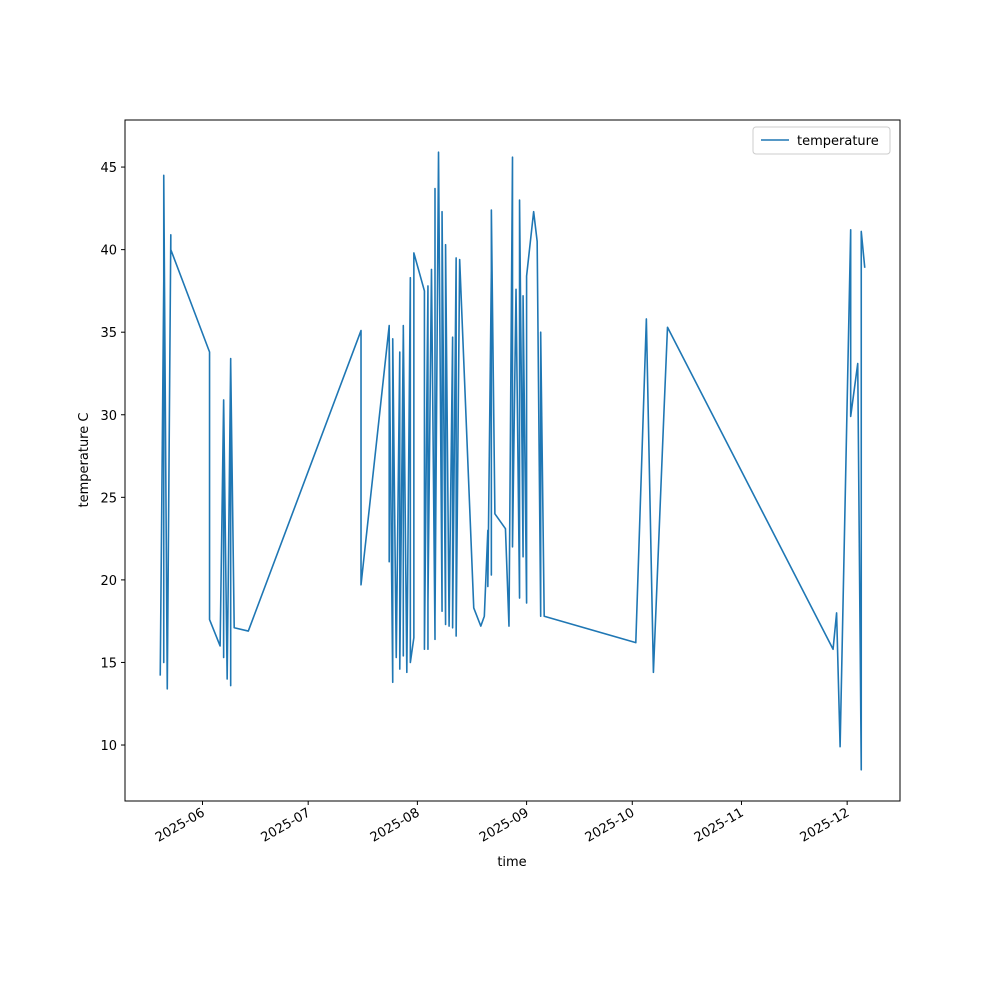 Image resolution: width=1000 pixels, height=1000 pixels. What do you see at coordinates (108, 168) in the screenshot?
I see `y-tick-label: 45` at bounding box center [108, 168].